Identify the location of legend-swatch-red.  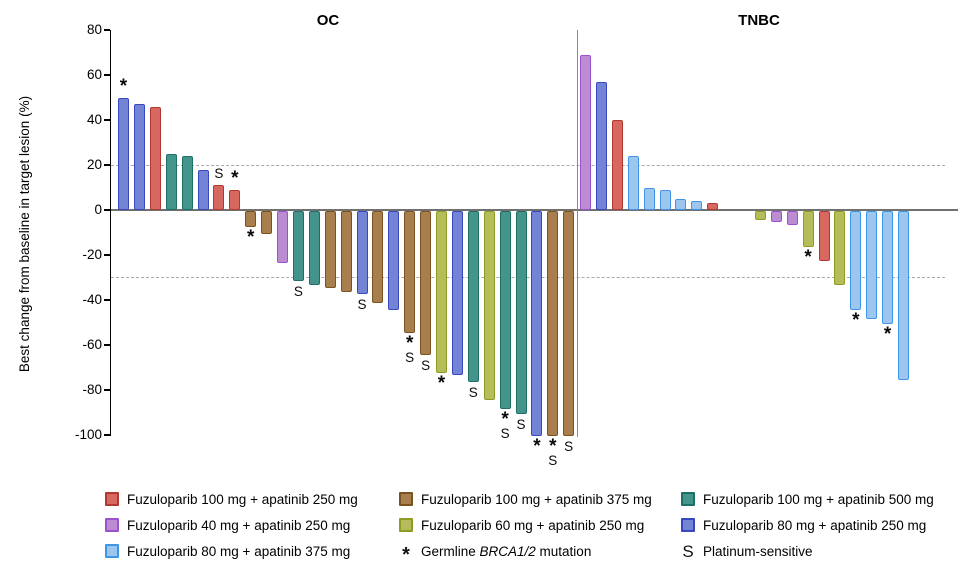
(112, 499).